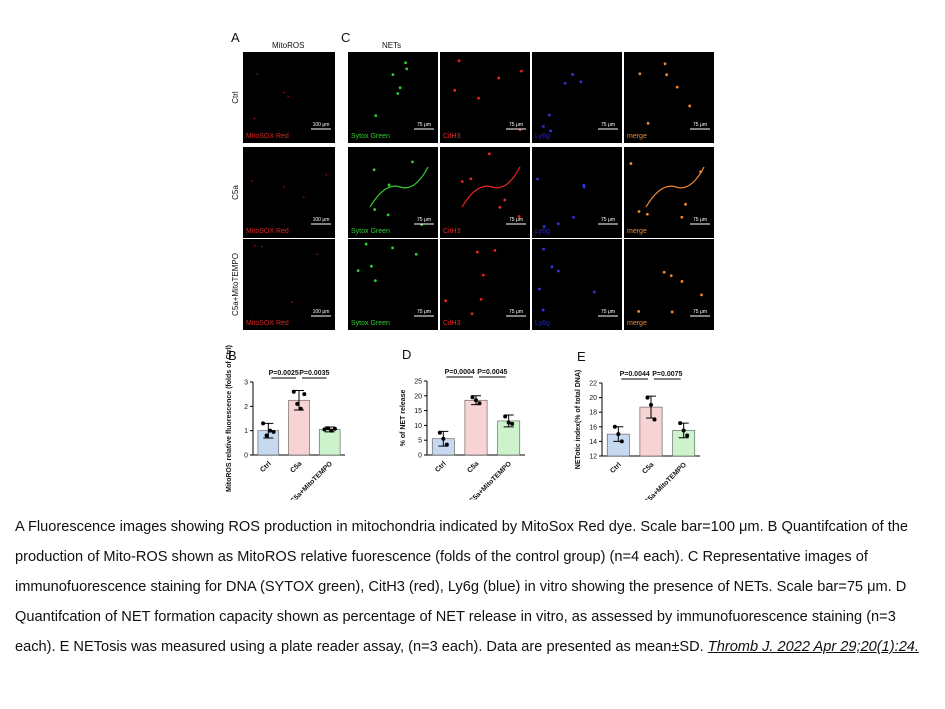 The image size is (945, 709). What do you see at coordinates (593, 413) in the screenshot?
I see `y-tick-label: 18` at bounding box center [593, 413].